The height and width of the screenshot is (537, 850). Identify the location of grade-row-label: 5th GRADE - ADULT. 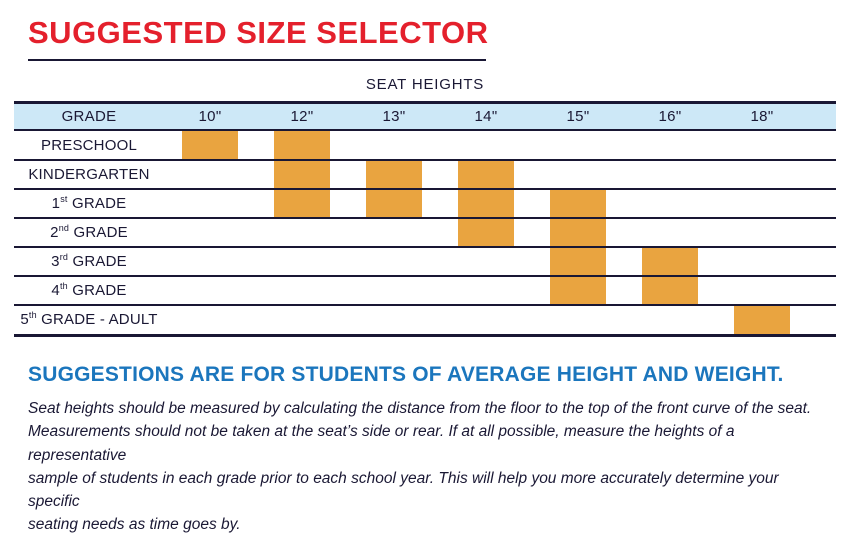
(89, 319).